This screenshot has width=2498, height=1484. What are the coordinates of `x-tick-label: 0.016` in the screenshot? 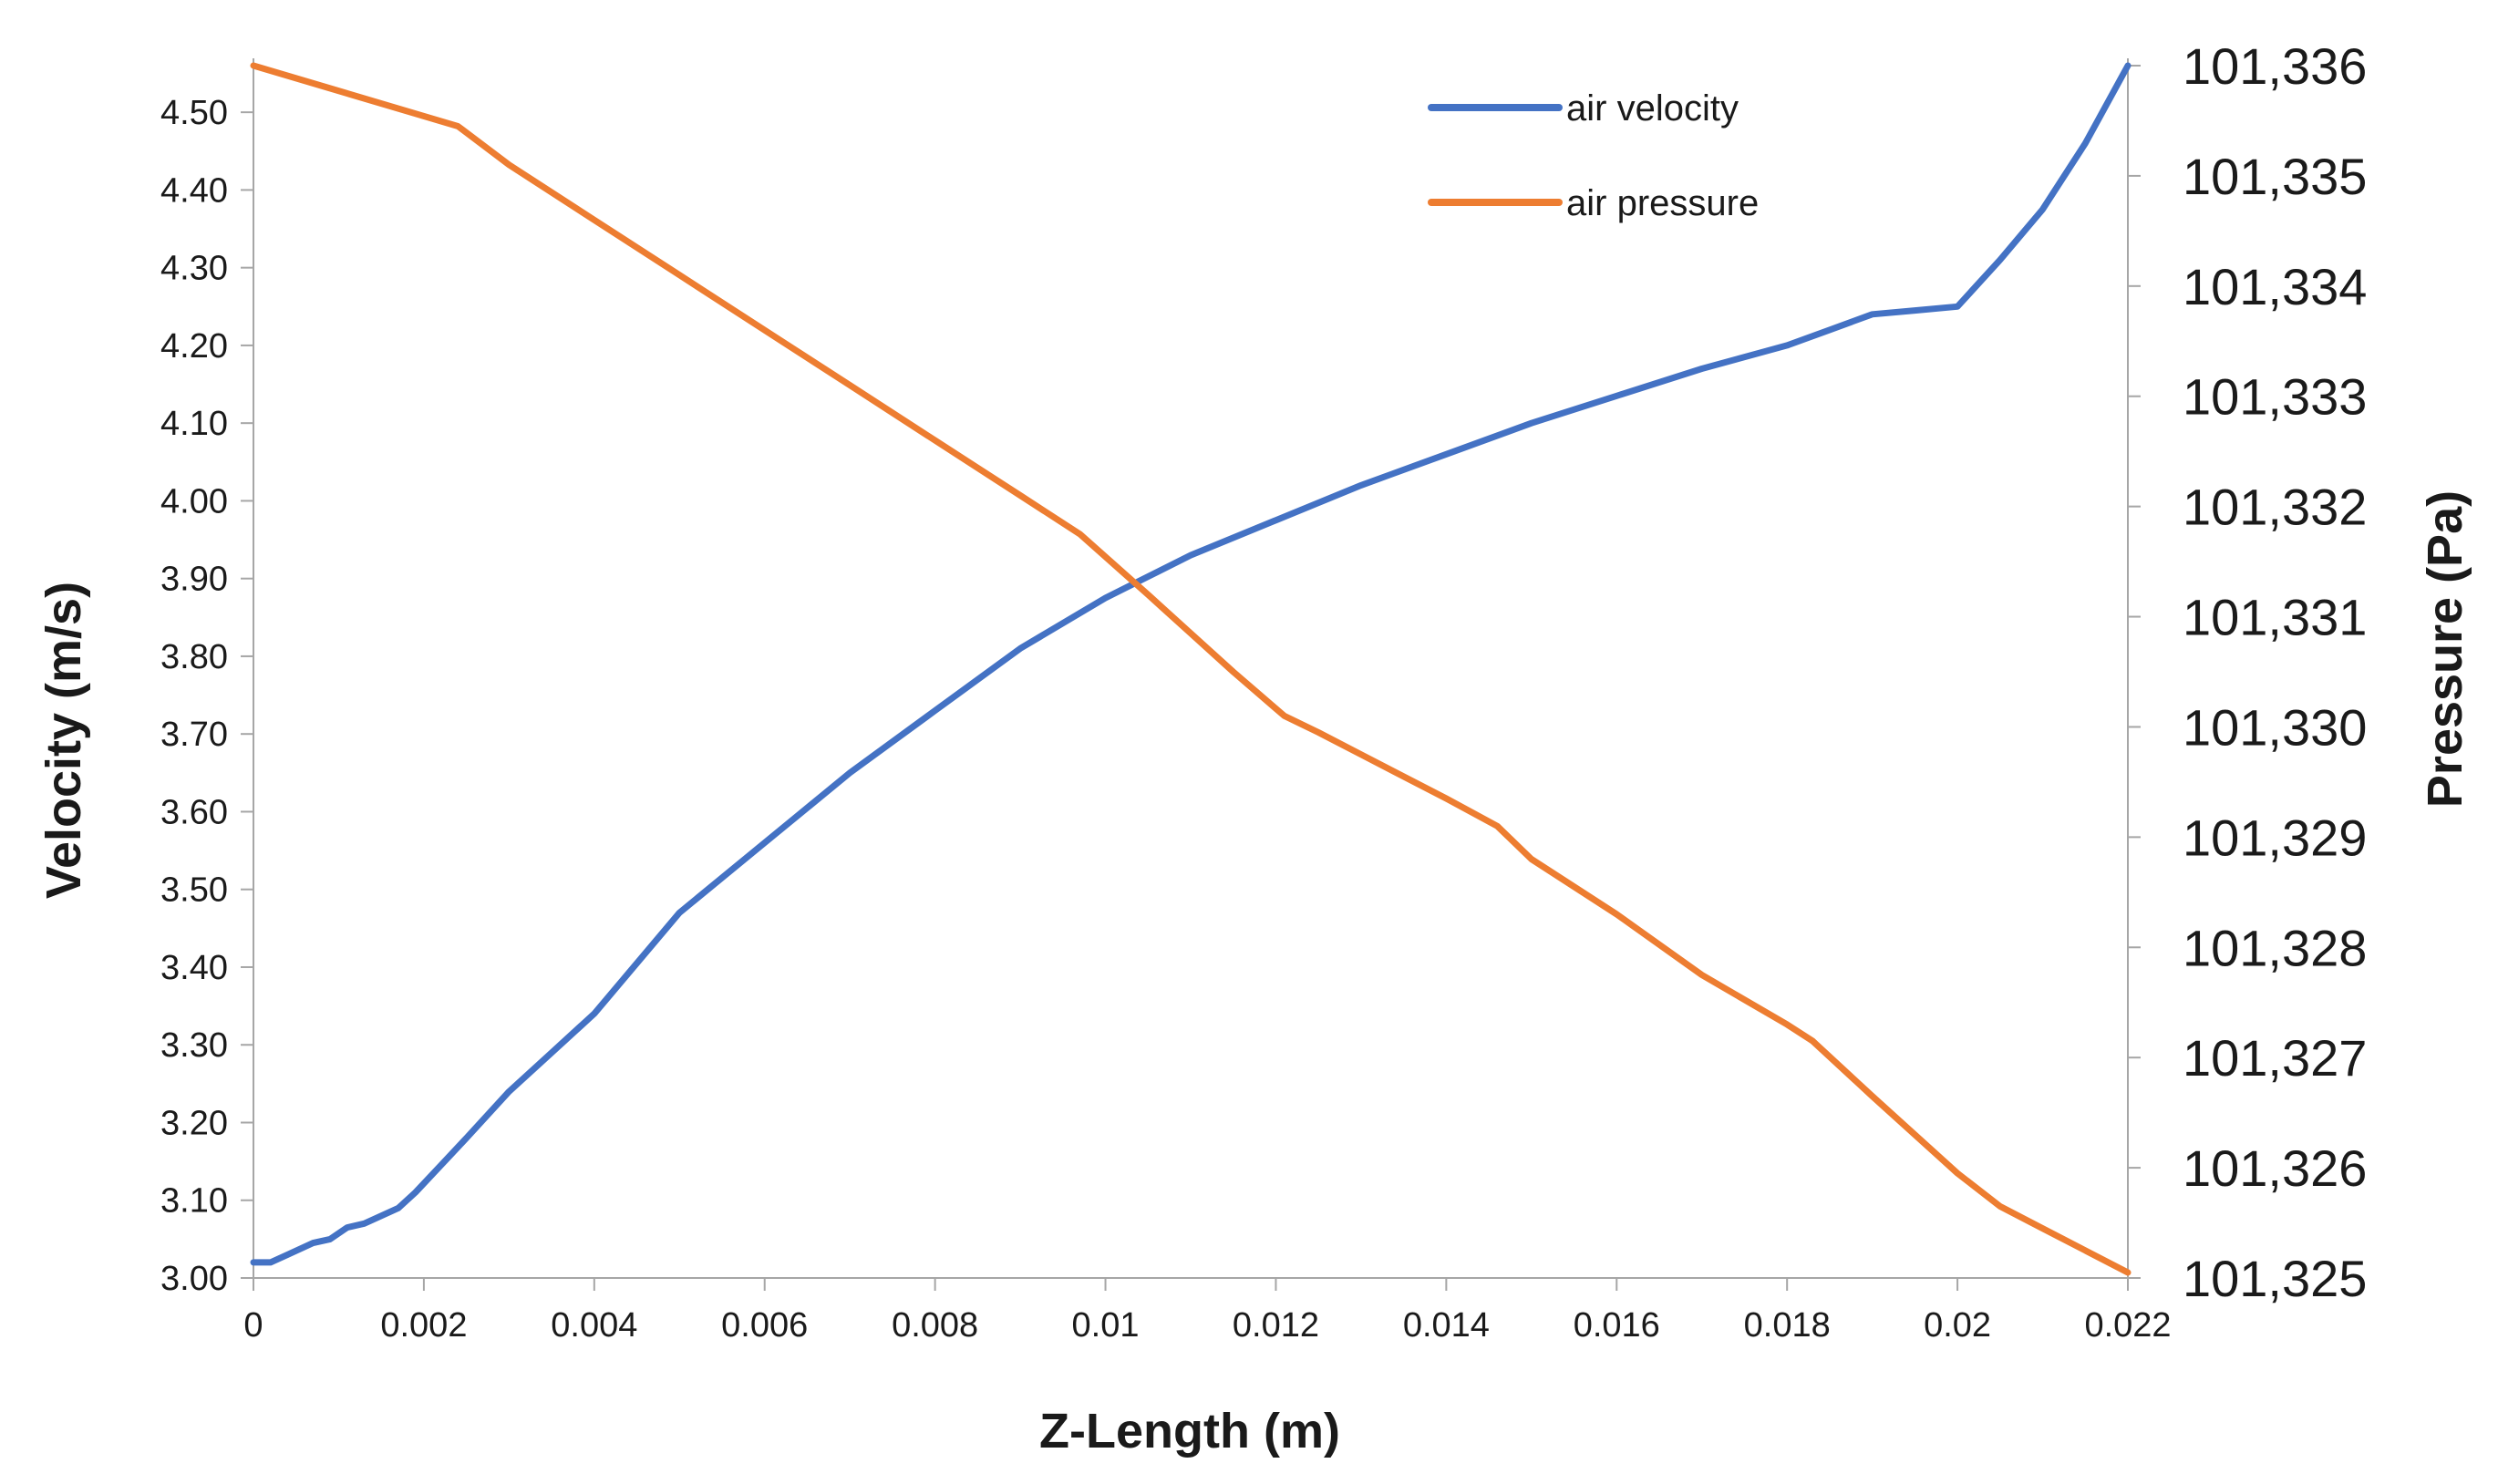 It's located at (1617, 1325).